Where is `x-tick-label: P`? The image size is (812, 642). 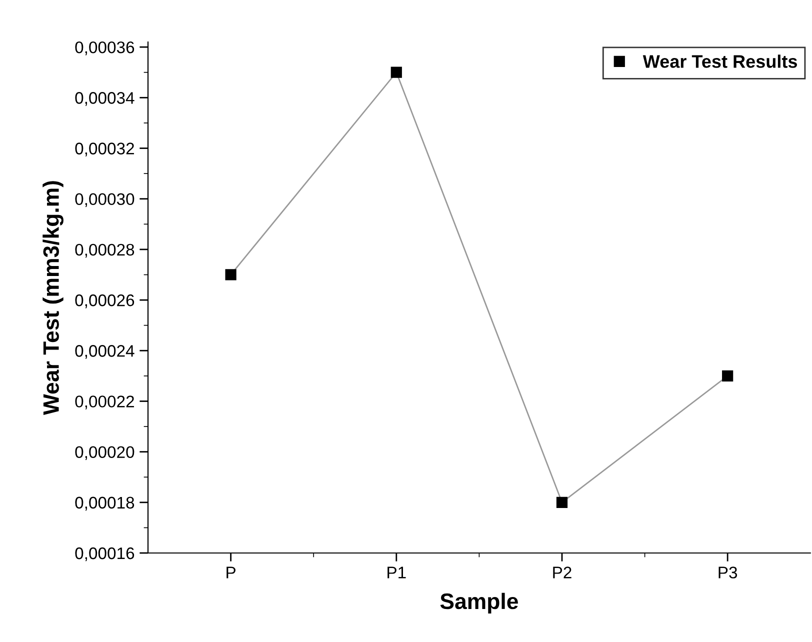
x-tick-label: P is located at coordinates (231, 572).